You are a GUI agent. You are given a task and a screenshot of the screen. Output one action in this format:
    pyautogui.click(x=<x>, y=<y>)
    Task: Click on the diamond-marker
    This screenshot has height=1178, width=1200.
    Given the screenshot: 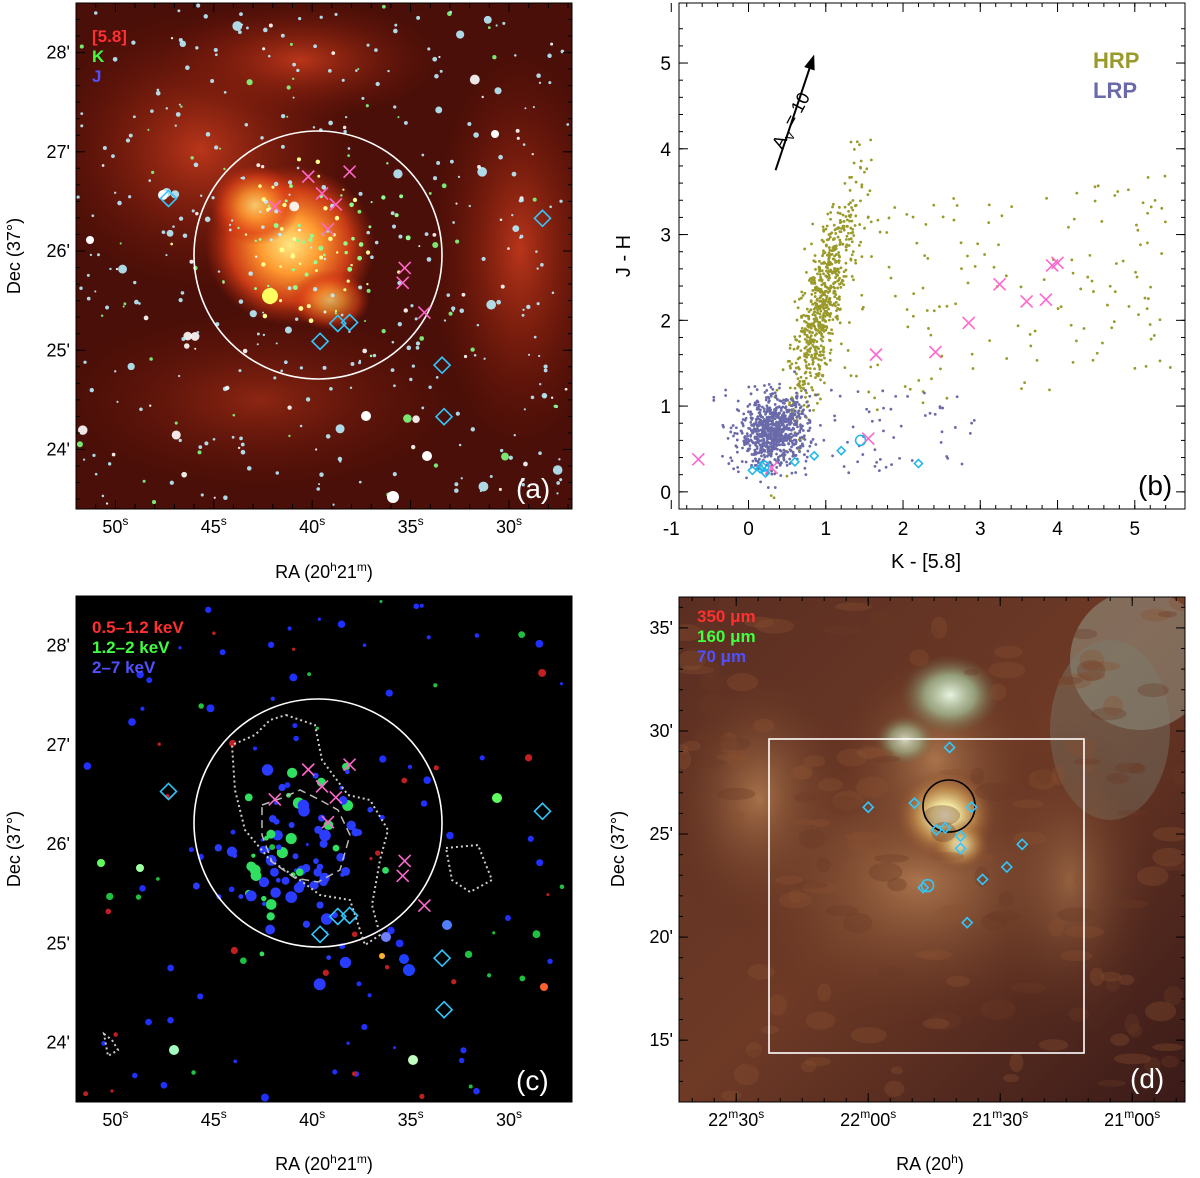 What is the action you would take?
    pyautogui.click(x=945, y=827)
    